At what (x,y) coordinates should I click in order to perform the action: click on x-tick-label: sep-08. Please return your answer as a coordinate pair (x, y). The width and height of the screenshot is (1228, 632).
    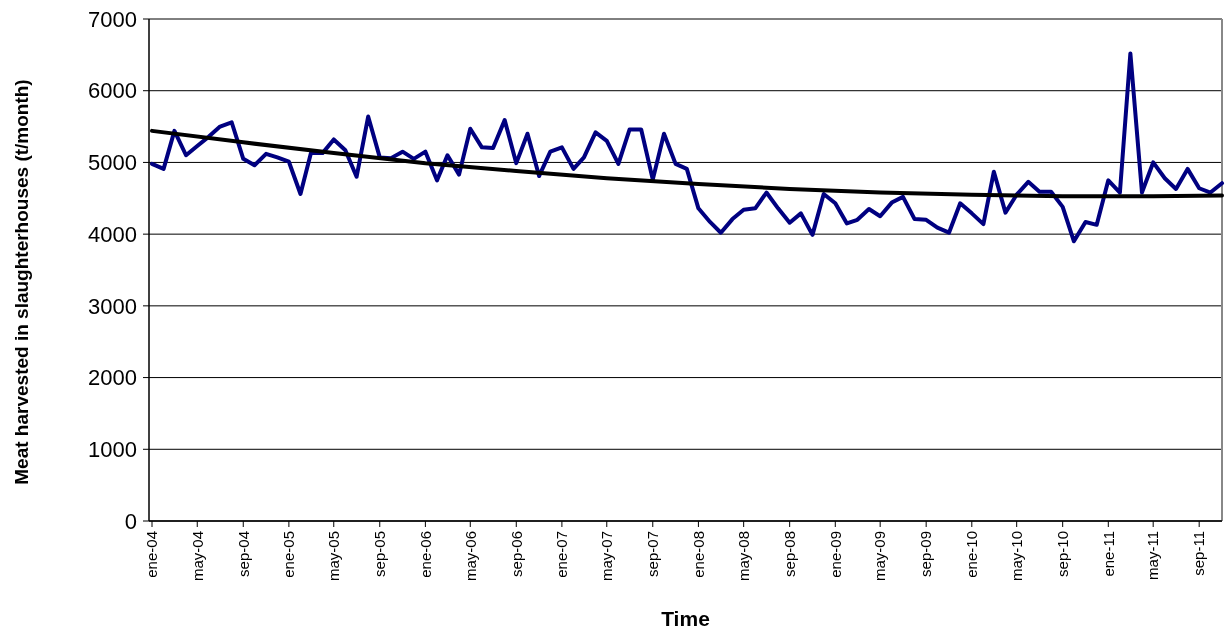
    Looking at the image, I should click on (789, 554).